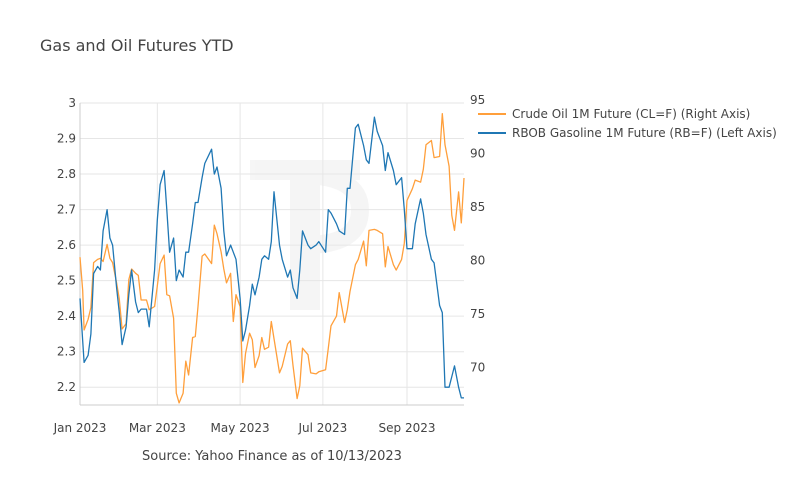  What do you see at coordinates (66, 174) in the screenshot?
I see `y-left-tick-label: 2.8` at bounding box center [66, 174].